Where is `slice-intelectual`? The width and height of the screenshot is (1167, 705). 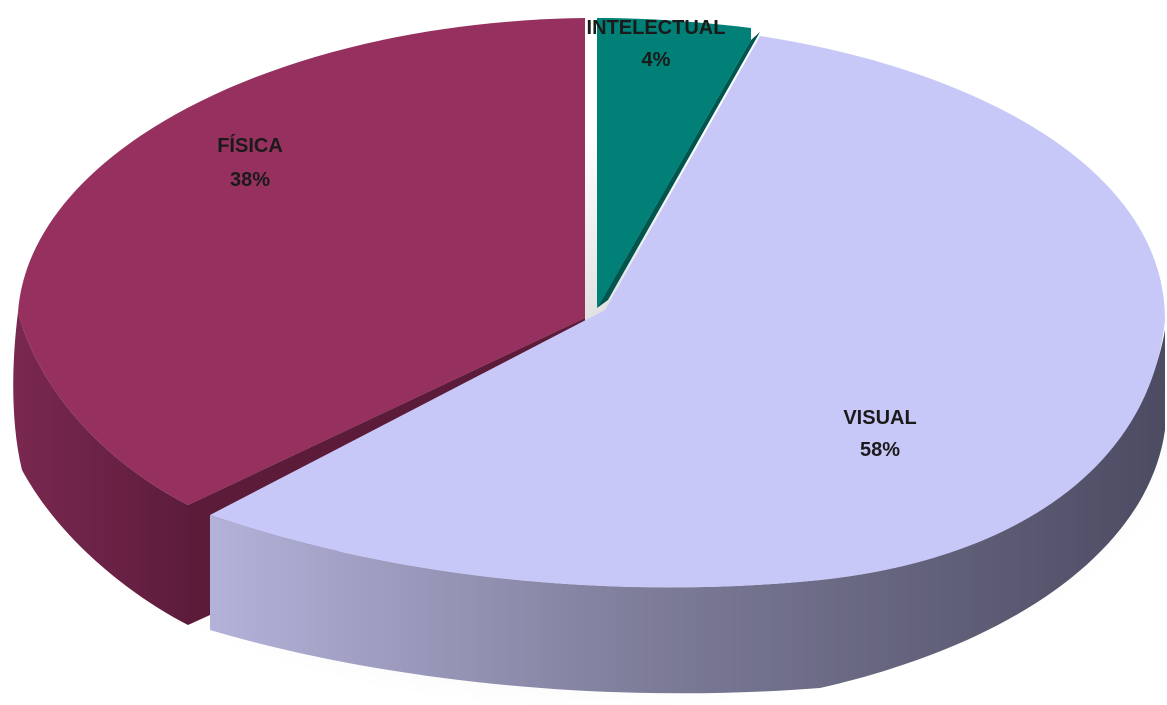 slice-intelectual is located at coordinates (678, 163).